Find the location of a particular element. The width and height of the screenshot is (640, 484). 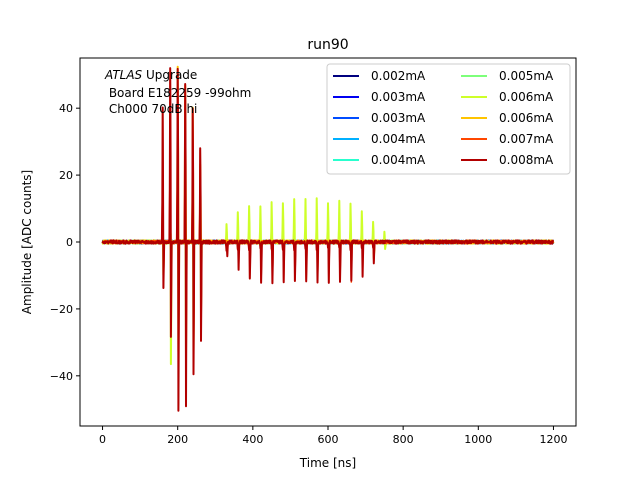

x-axis-label: Time [ns] is located at coordinates (327, 463).